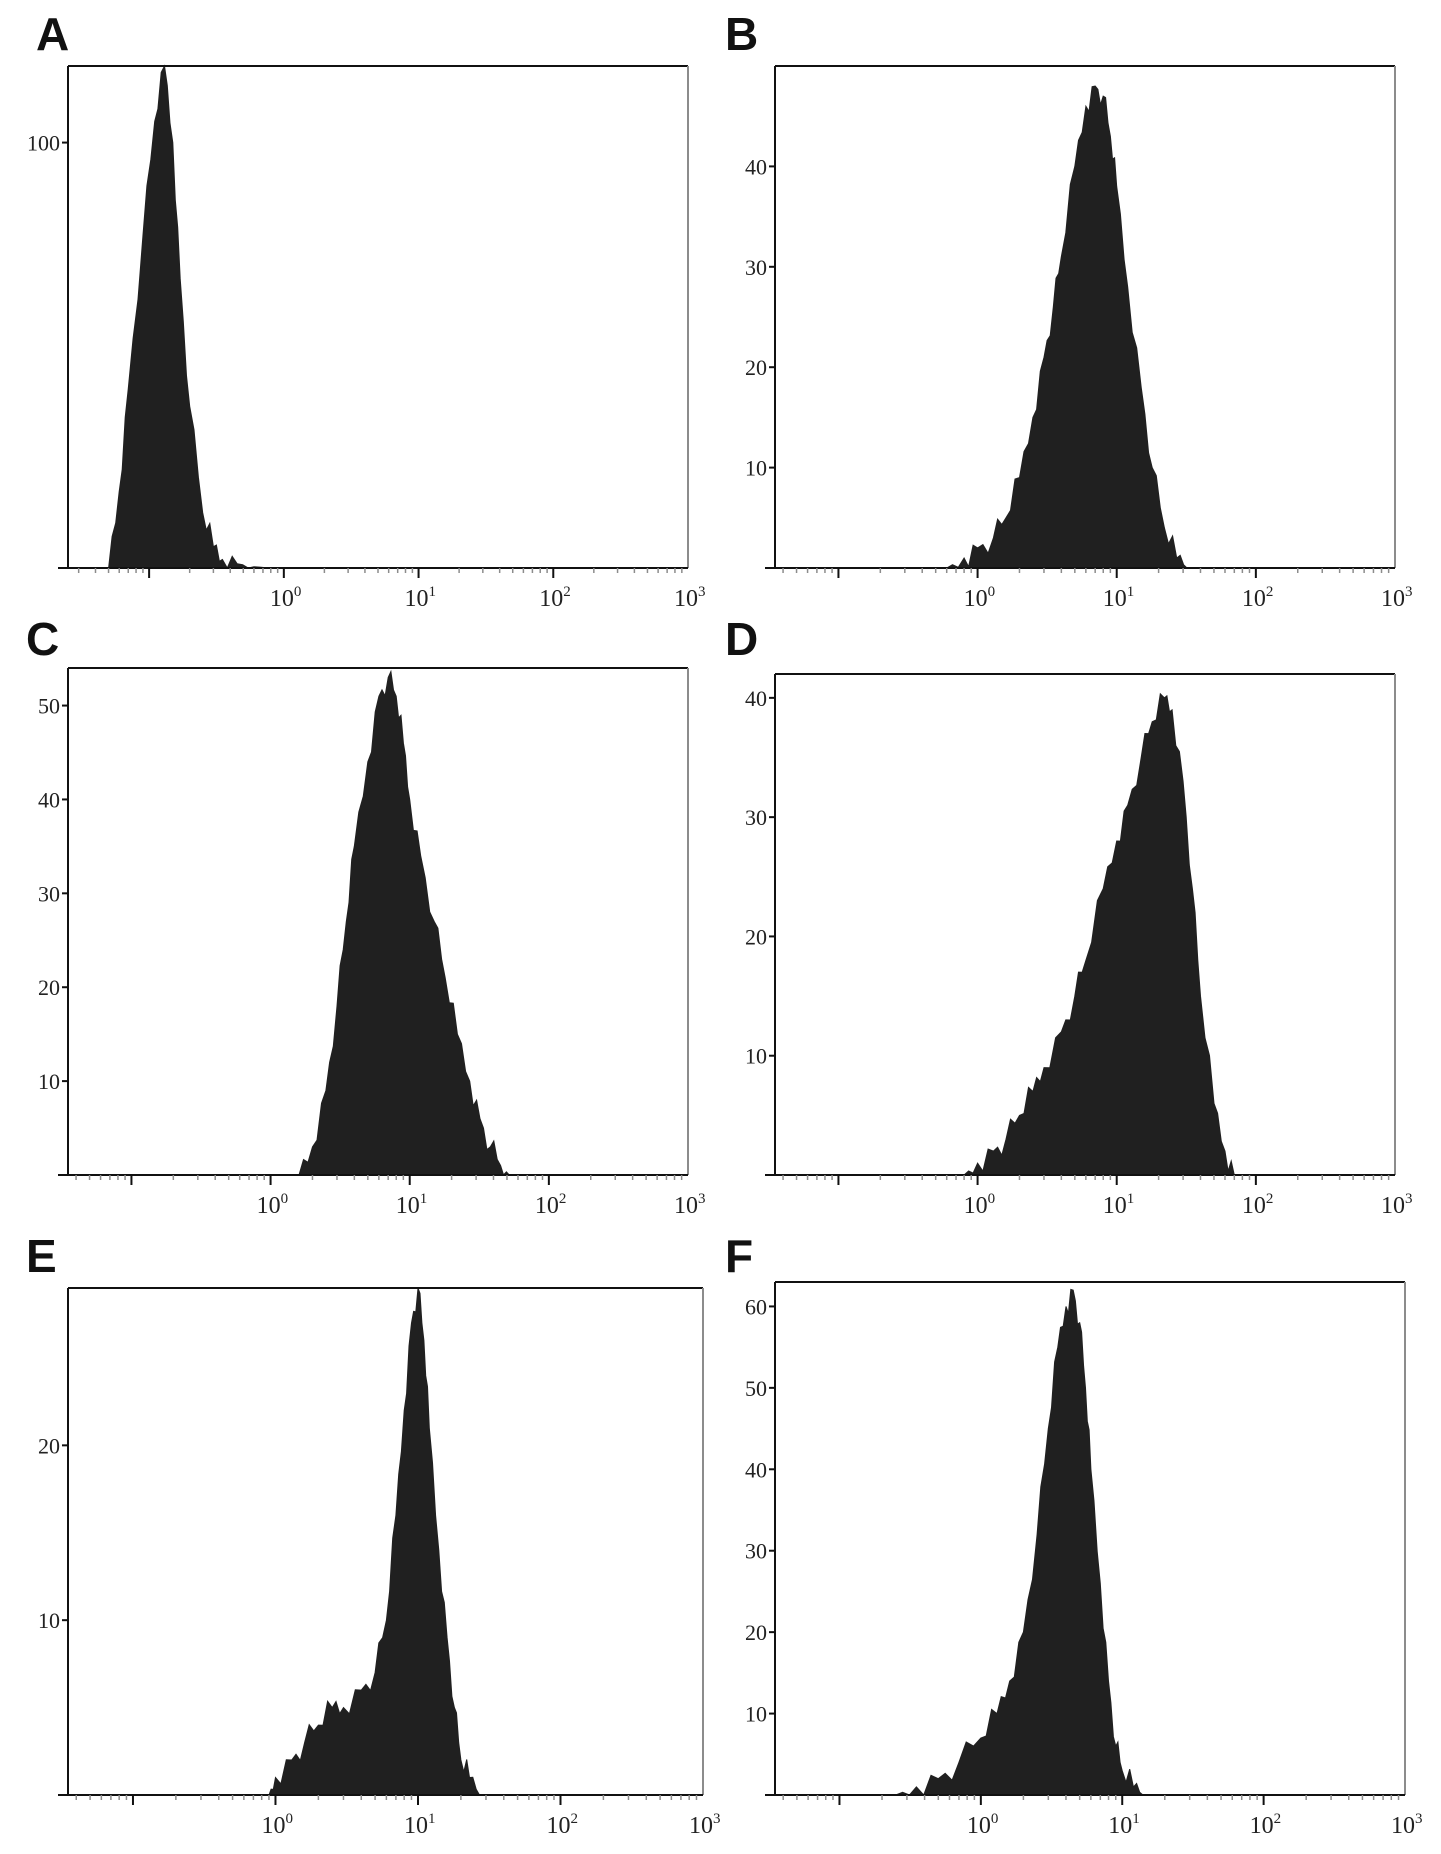  Describe the element at coordinates (739, 1256) in the screenshot. I see `panel-f-label: F` at that location.